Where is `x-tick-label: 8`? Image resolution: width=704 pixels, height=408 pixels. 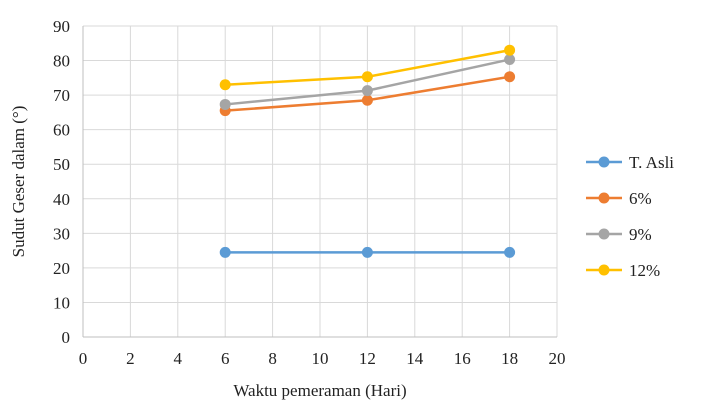
x-tick-label: 8 is located at coordinates (272, 358).